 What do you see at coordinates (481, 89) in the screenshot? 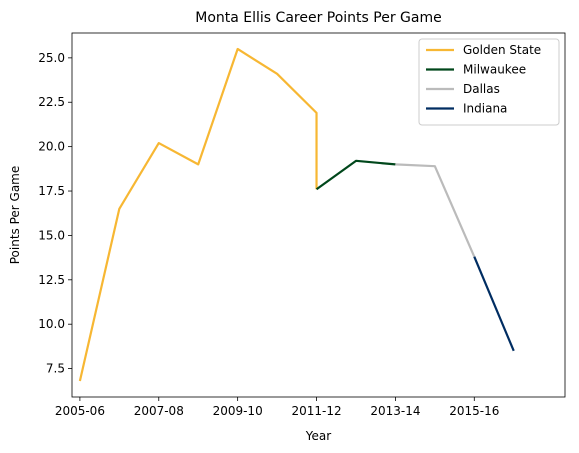
I see `legend-label-dallas: Dallas` at bounding box center [481, 89].